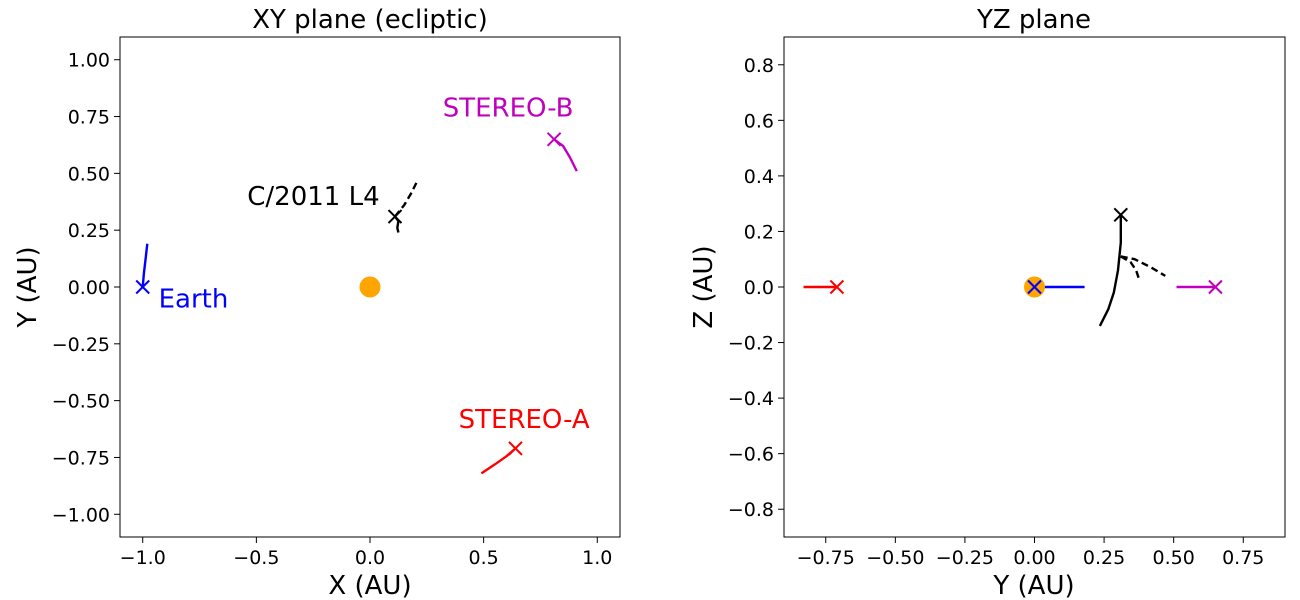 The height and width of the screenshot is (600, 1300). What do you see at coordinates (1243, 558) in the screenshot?
I see `x-tick-label: 0.75` at bounding box center [1243, 558].